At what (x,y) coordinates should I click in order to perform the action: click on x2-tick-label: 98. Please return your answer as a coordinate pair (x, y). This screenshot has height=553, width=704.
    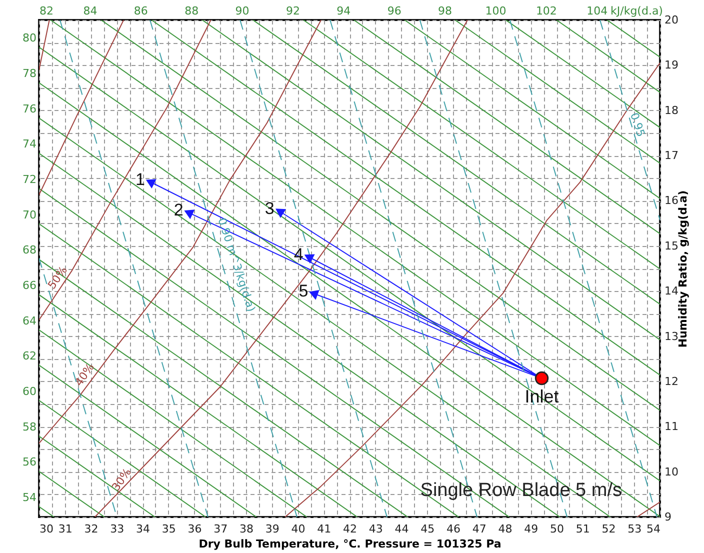
    Looking at the image, I should click on (445, 11).